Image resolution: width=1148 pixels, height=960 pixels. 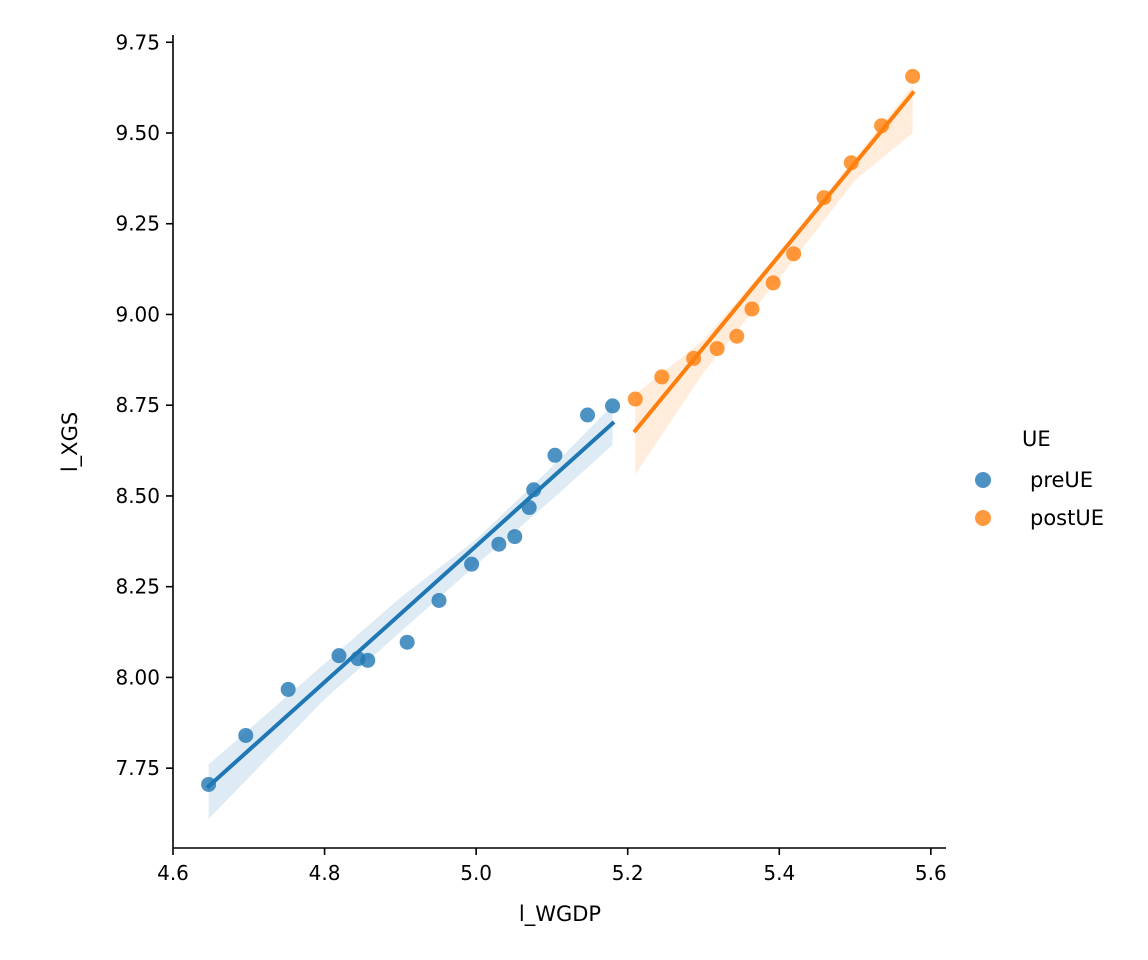 What do you see at coordinates (137, 224) in the screenshot?
I see `y-tick-label: 9.25` at bounding box center [137, 224].